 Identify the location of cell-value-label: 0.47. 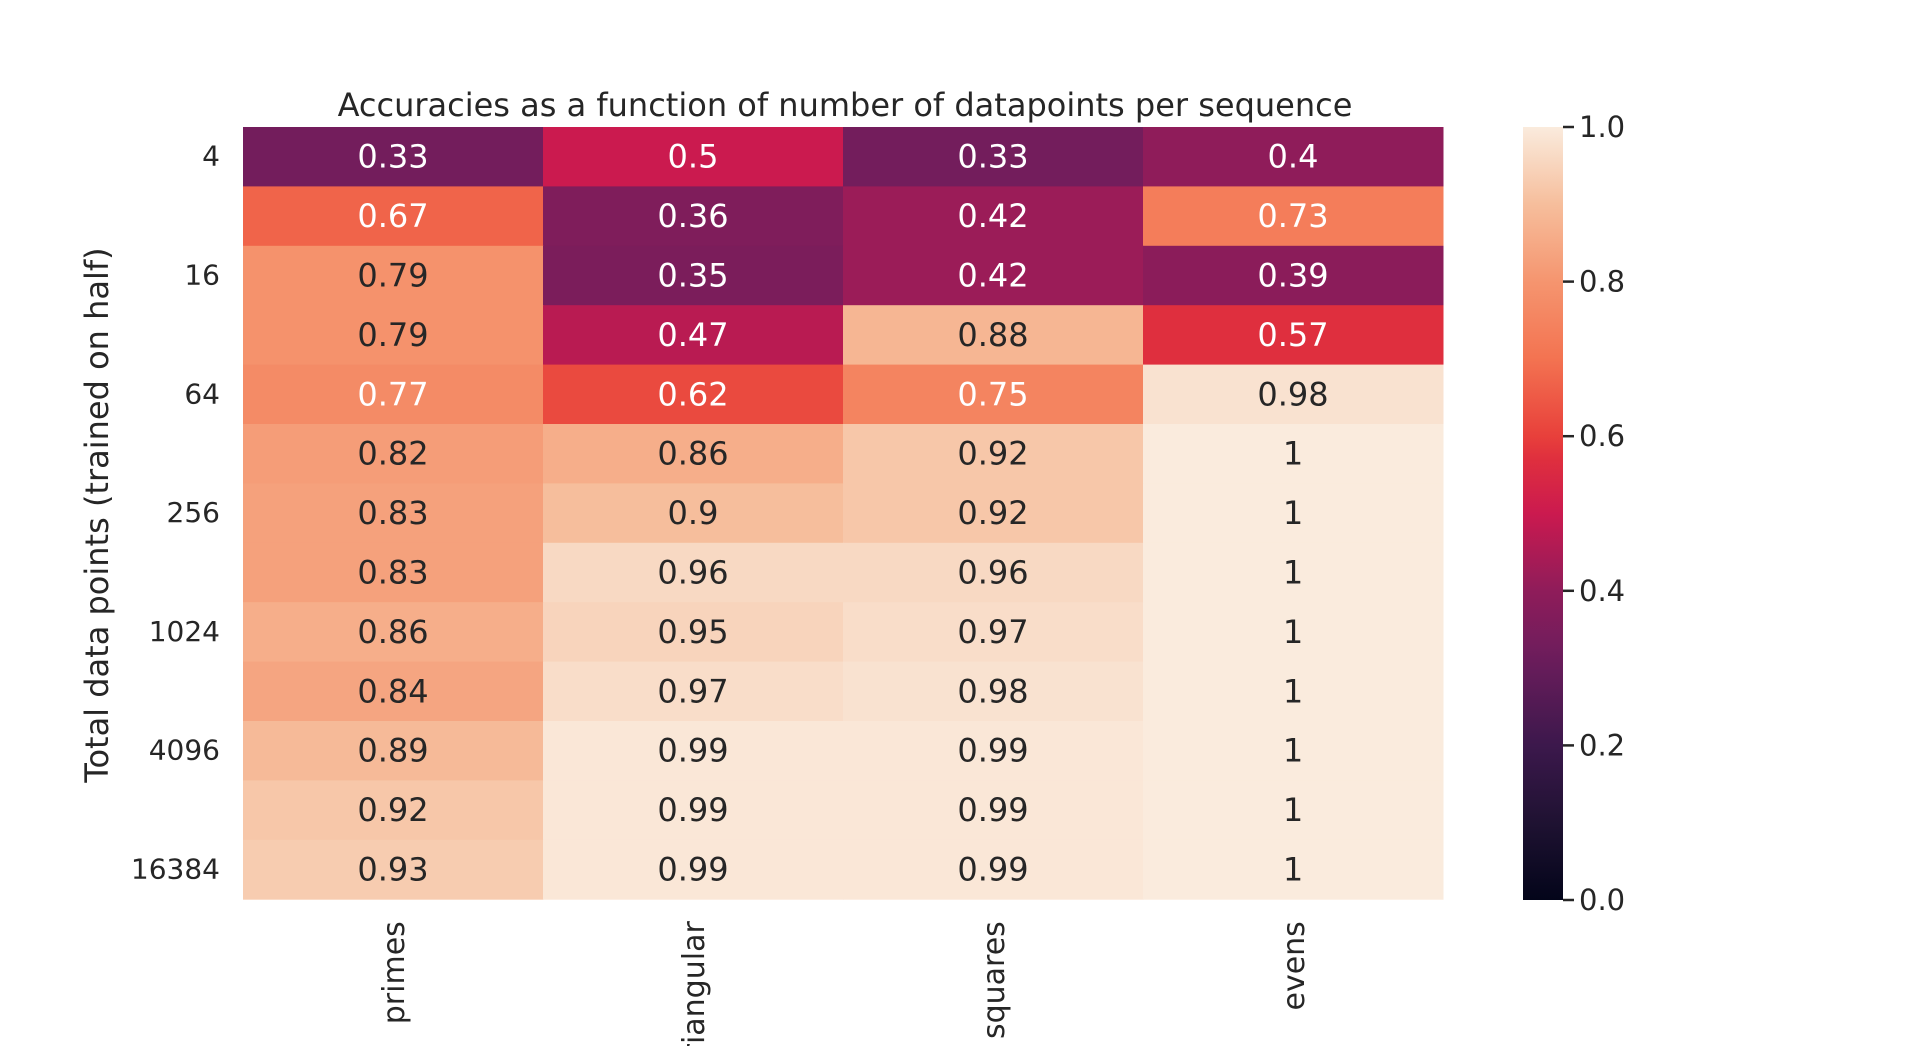
(692, 335).